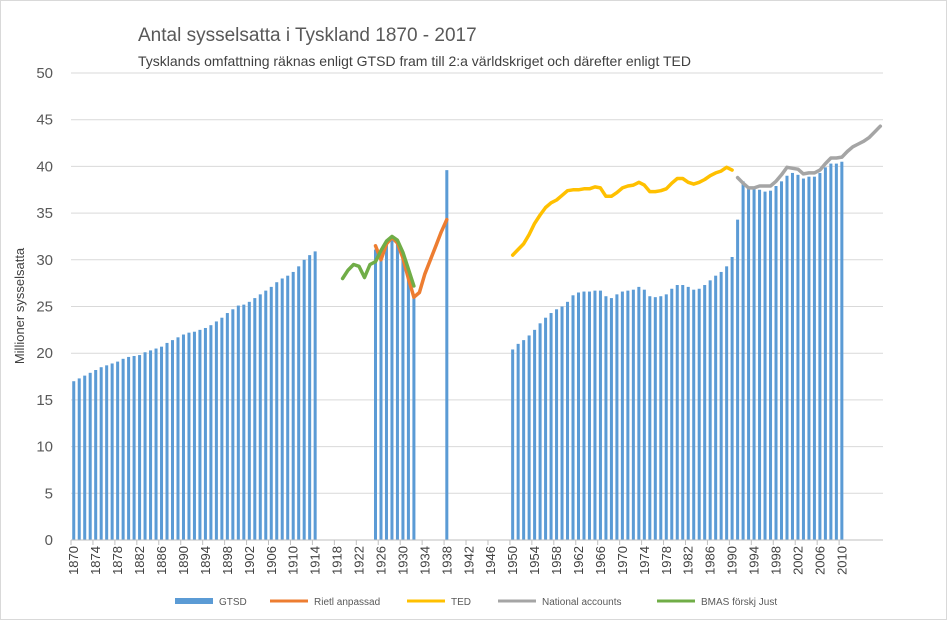 This screenshot has height=624, width=947. I want to click on y-tick-15: 15, so click(44, 400).